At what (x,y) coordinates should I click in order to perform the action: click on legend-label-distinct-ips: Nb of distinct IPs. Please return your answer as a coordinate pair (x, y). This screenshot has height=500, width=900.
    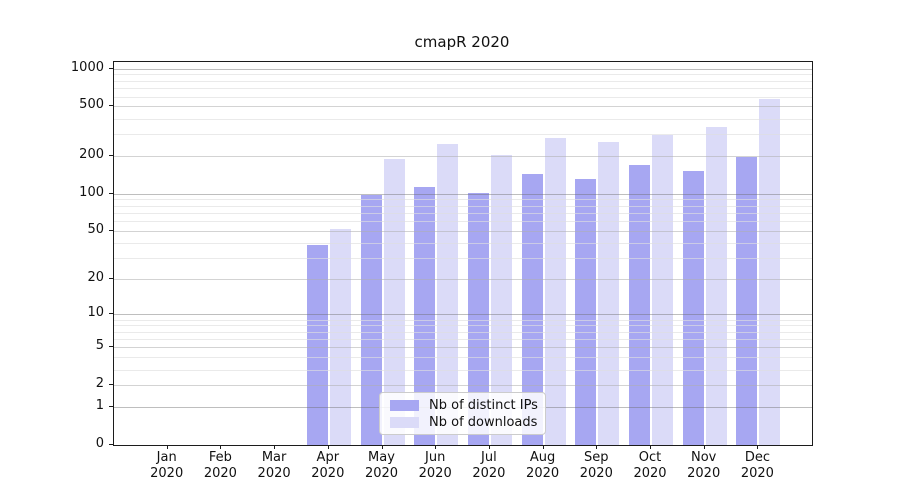
    Looking at the image, I should click on (483, 405).